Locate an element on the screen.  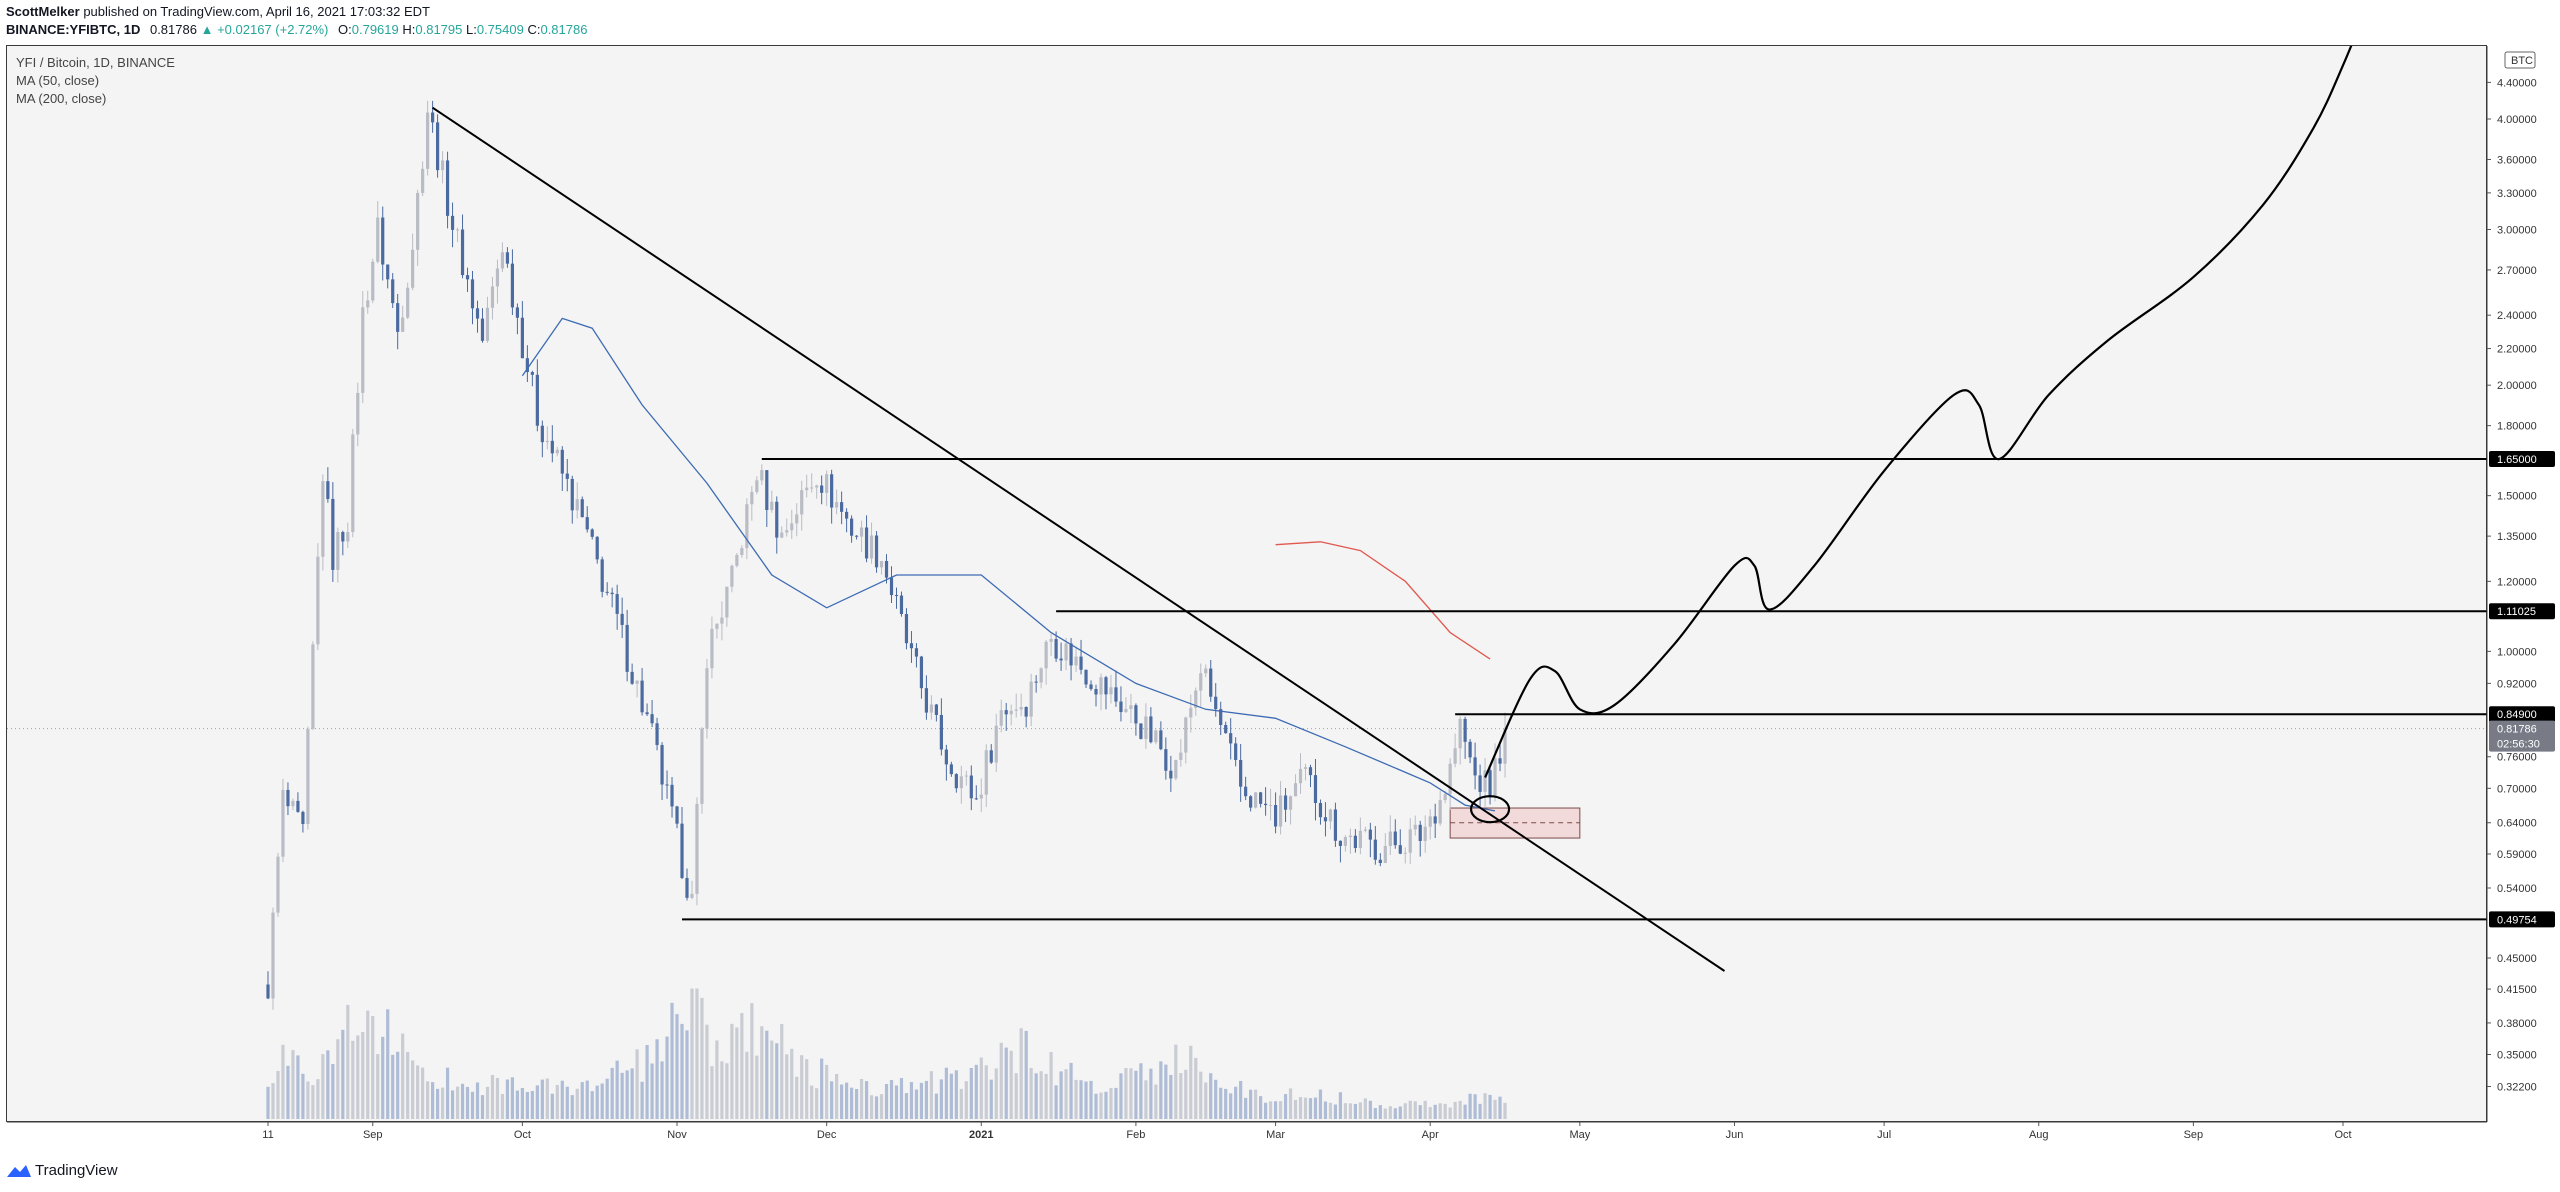
tradingview-logo: TradingView is located at coordinates (62, 1170).